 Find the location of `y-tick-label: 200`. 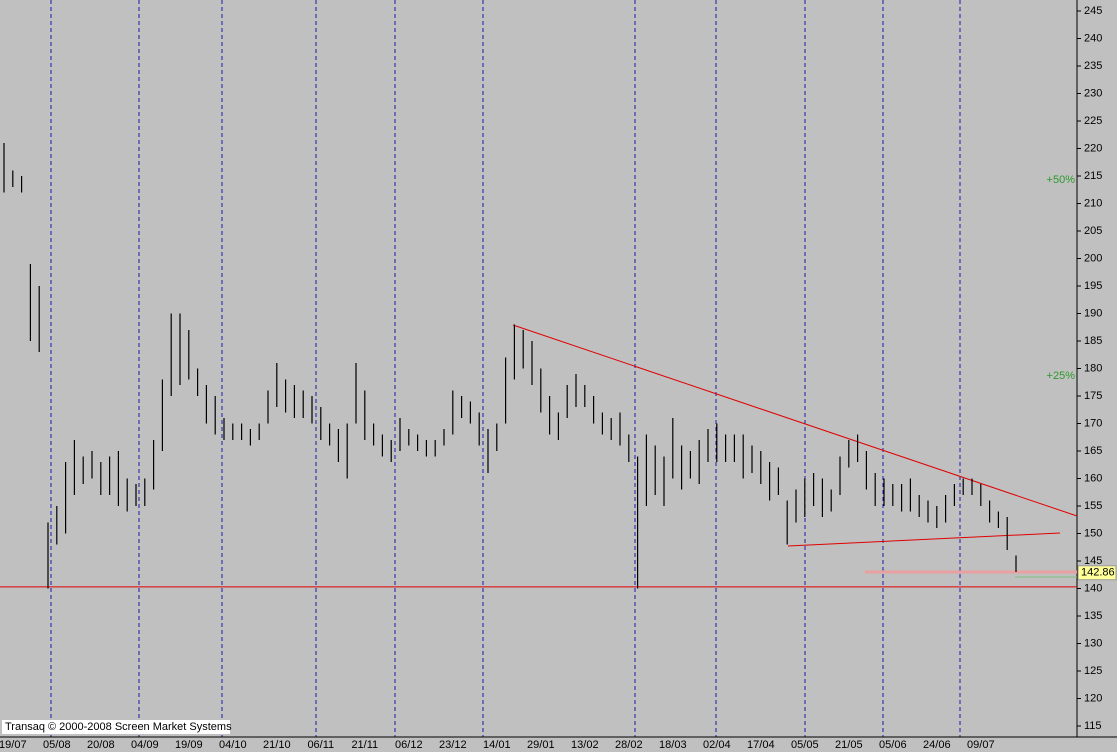

y-tick-label: 200 is located at coordinates (1093, 258).